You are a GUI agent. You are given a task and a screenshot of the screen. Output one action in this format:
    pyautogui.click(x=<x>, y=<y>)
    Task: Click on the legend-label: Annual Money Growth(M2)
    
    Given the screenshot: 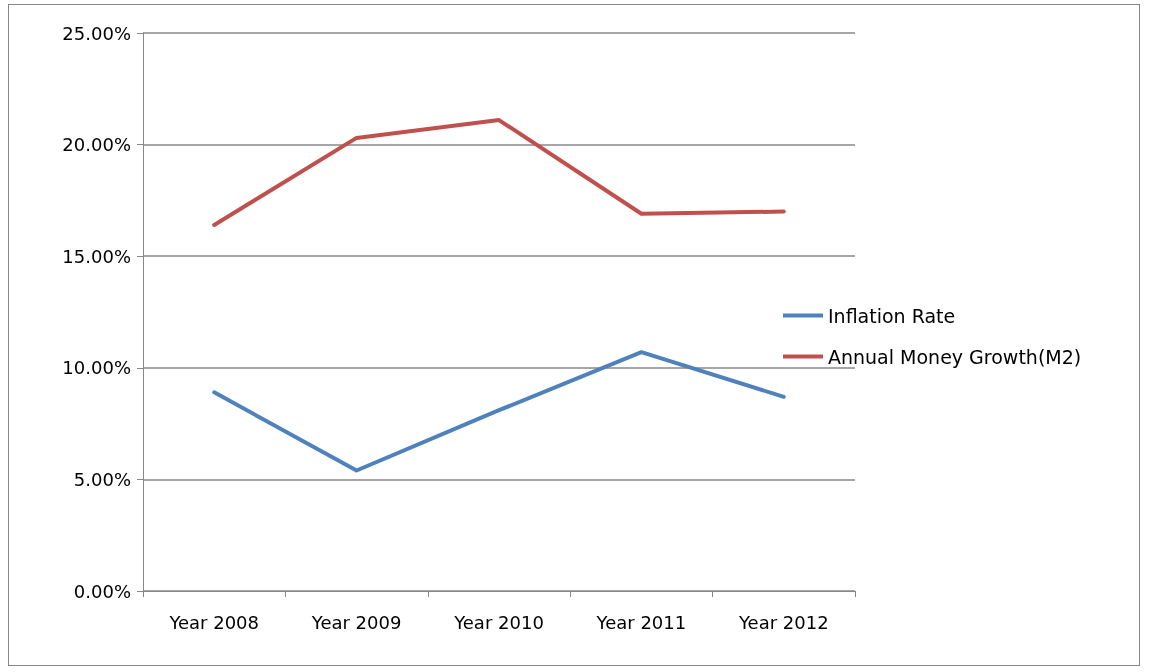 What is the action you would take?
    pyautogui.click(x=955, y=356)
    